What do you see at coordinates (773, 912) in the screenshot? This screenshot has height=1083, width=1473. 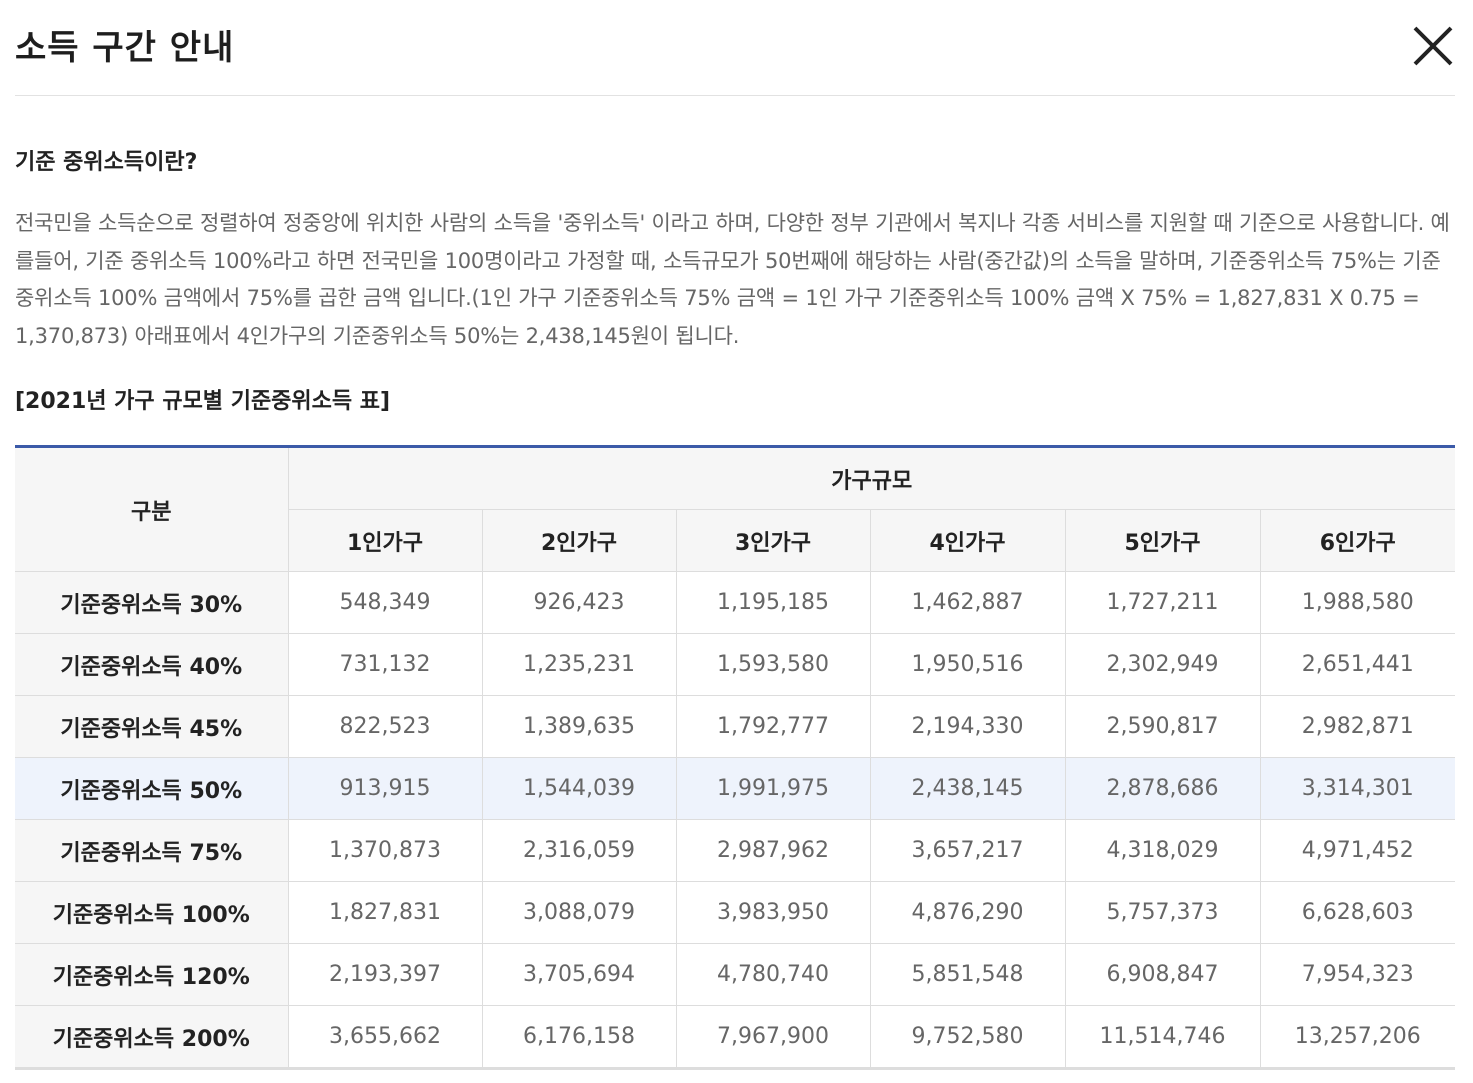 I see `table-cell: 3,983,950` at bounding box center [773, 912].